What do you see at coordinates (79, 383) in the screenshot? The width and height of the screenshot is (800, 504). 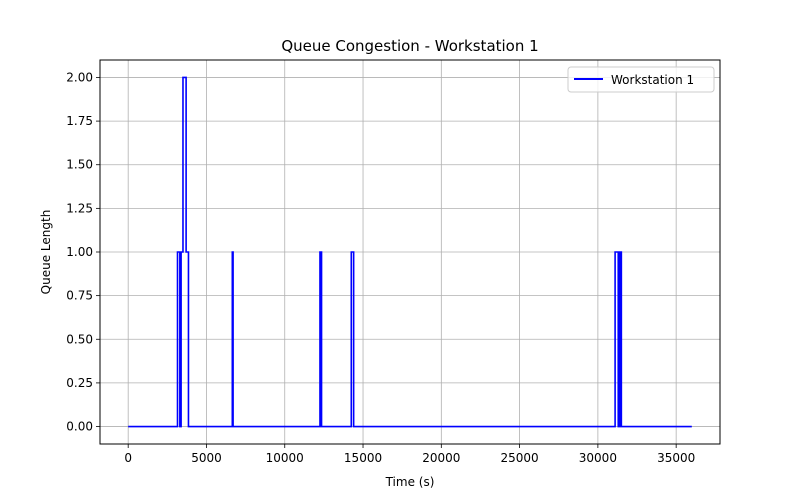 I see `y-tick-label: 0.25` at bounding box center [79, 383].